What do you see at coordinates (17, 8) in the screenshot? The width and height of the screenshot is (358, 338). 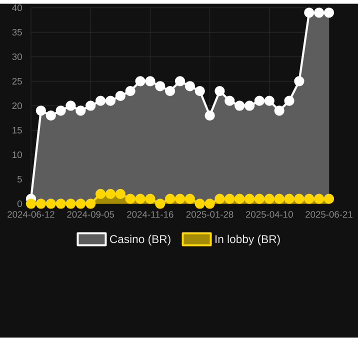 I see `y-tick-label: 40` at bounding box center [17, 8].